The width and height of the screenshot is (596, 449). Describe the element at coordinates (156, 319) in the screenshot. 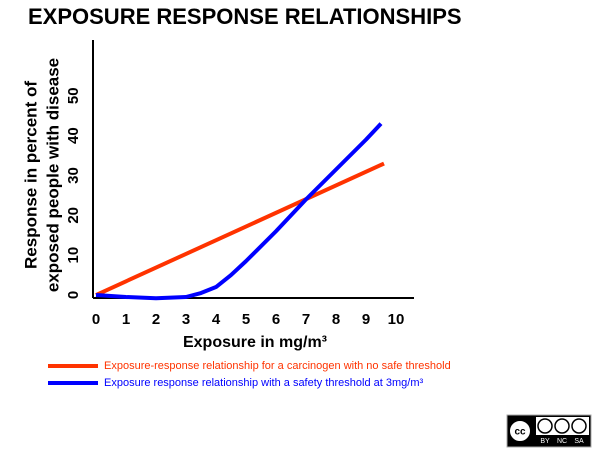

I see `x-tick-label: 2` at that location.